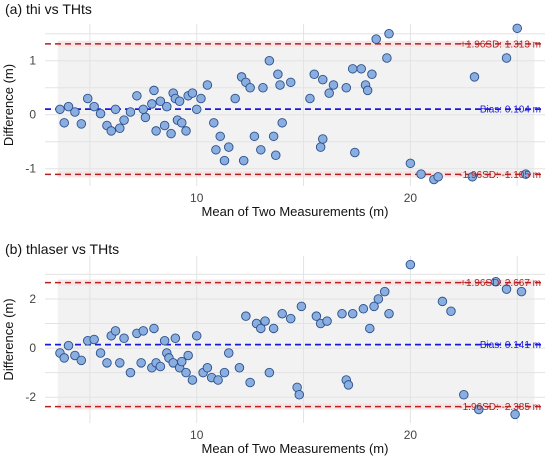 The image size is (550, 460). I want to click on y-tick-label: 0, so click(32, 348).